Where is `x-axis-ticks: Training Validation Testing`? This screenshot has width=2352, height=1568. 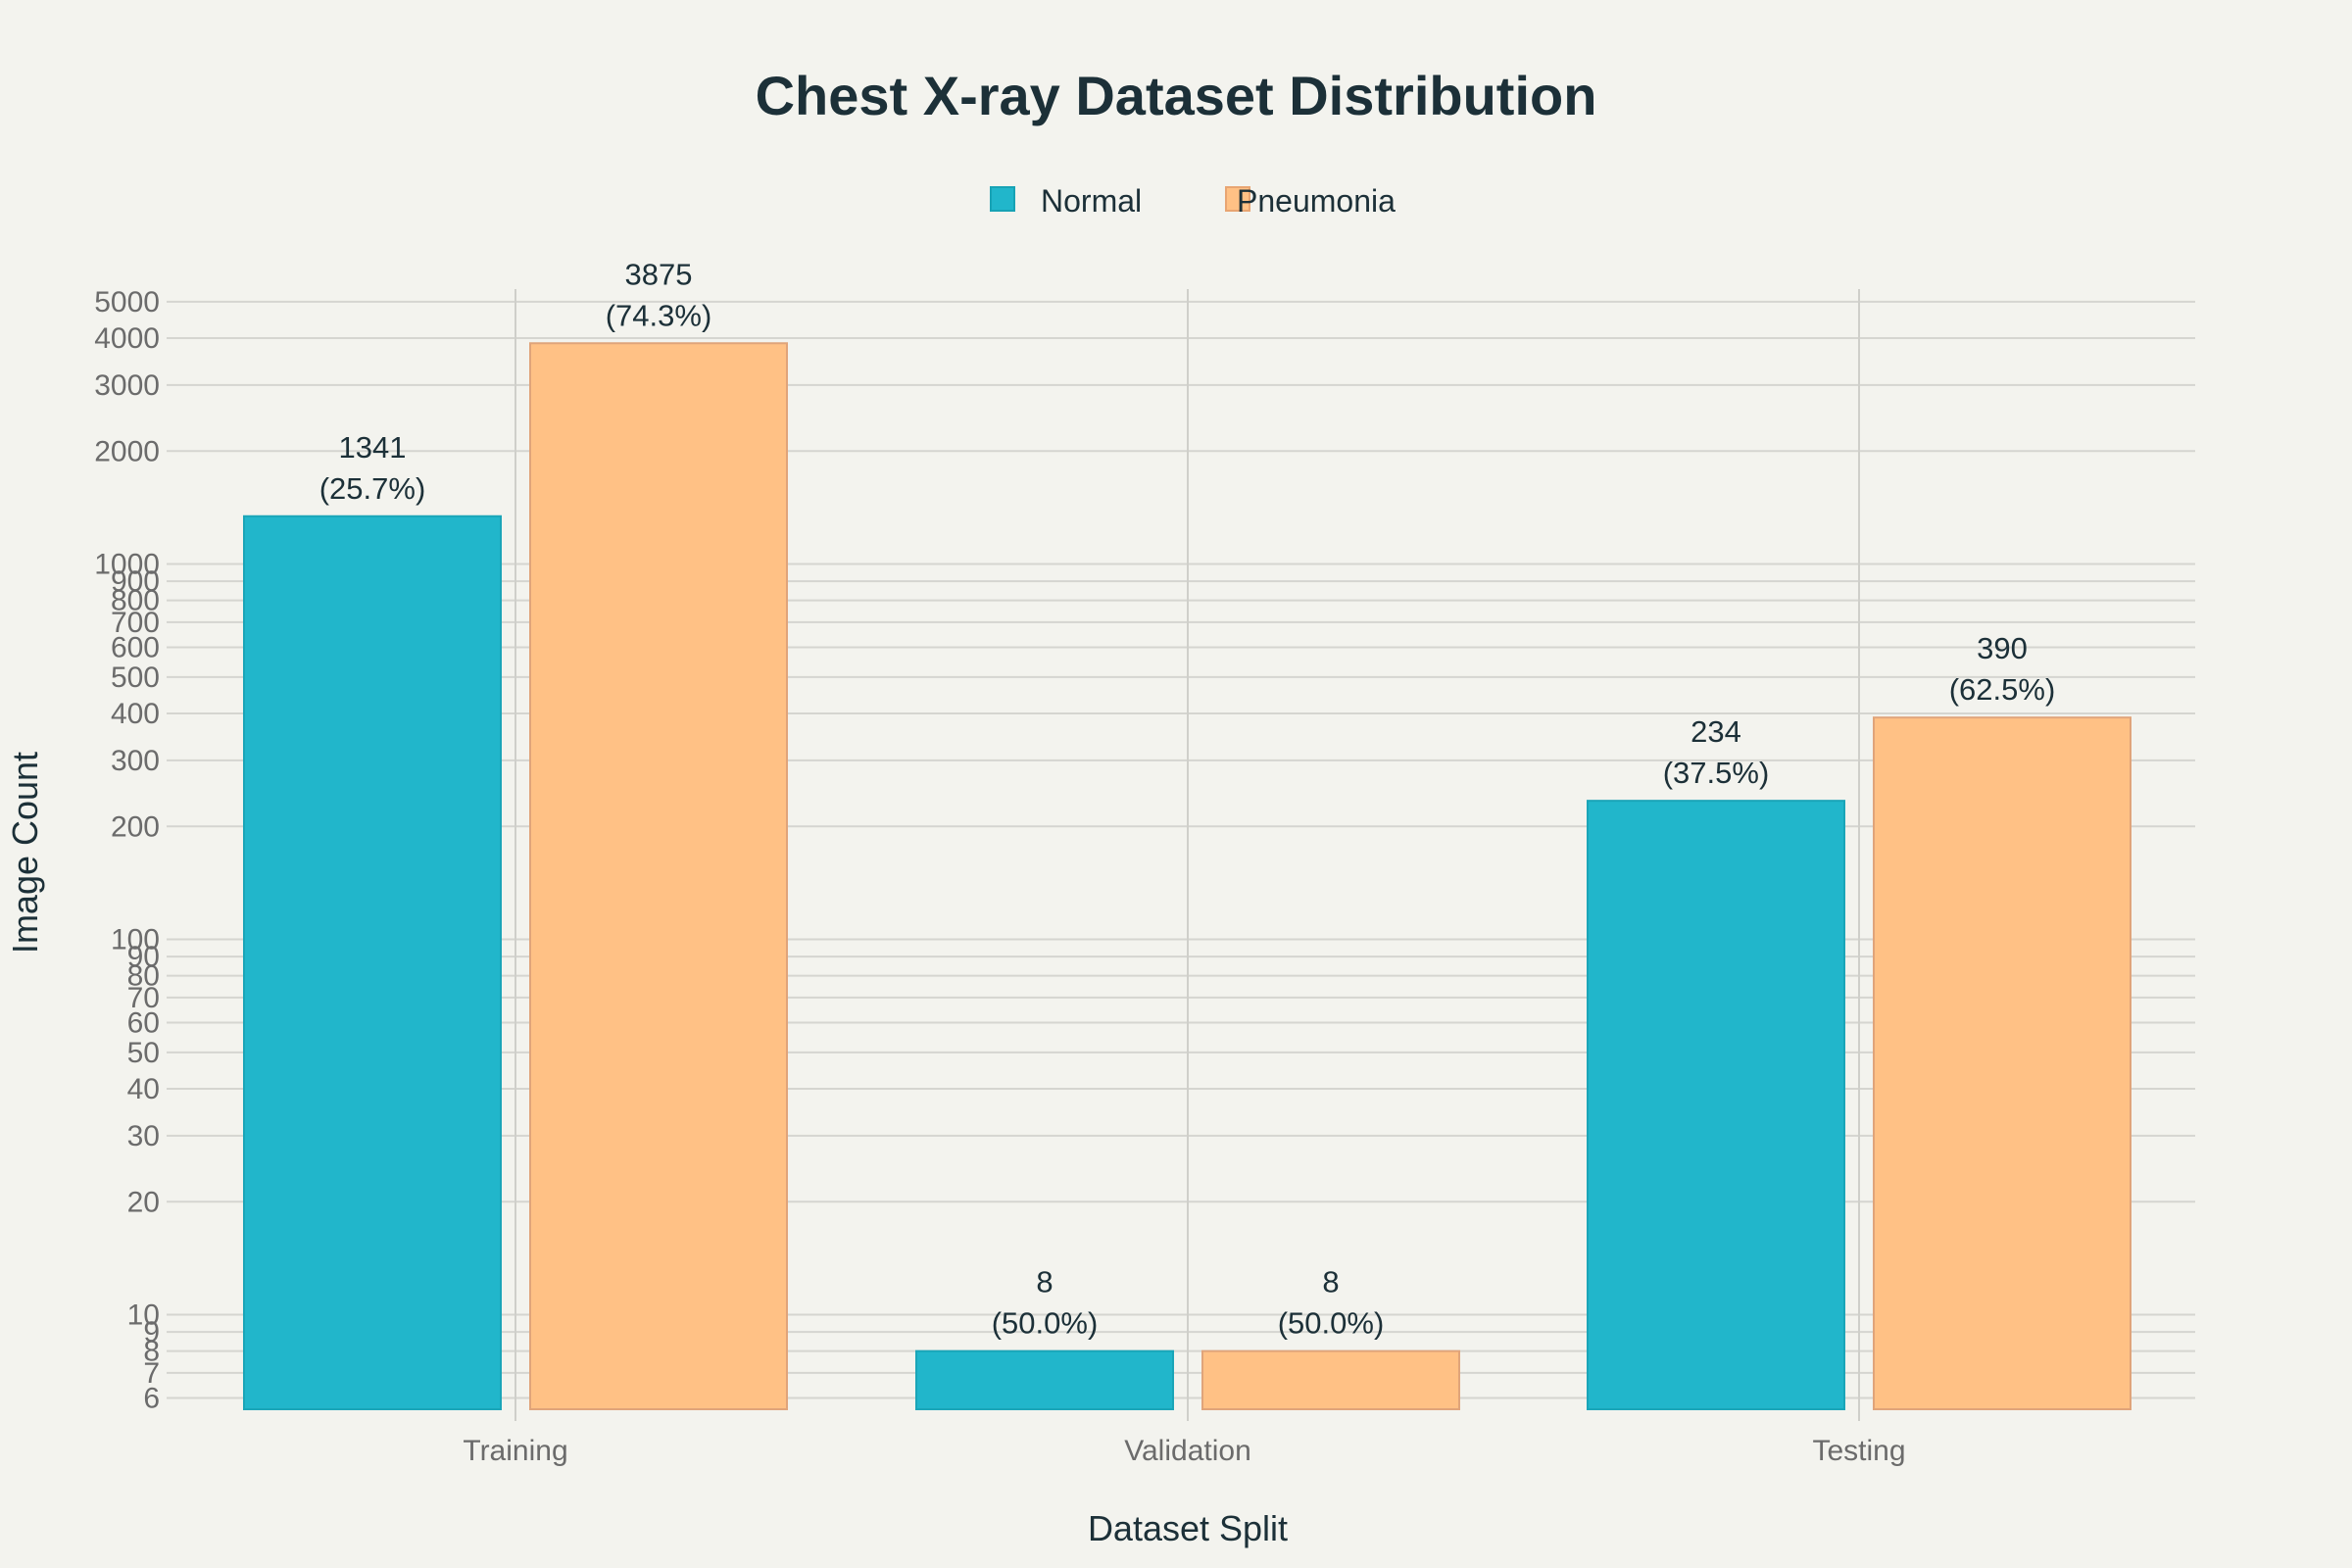 x-axis-ticks: Training Validation Testing is located at coordinates (1184, 1451).